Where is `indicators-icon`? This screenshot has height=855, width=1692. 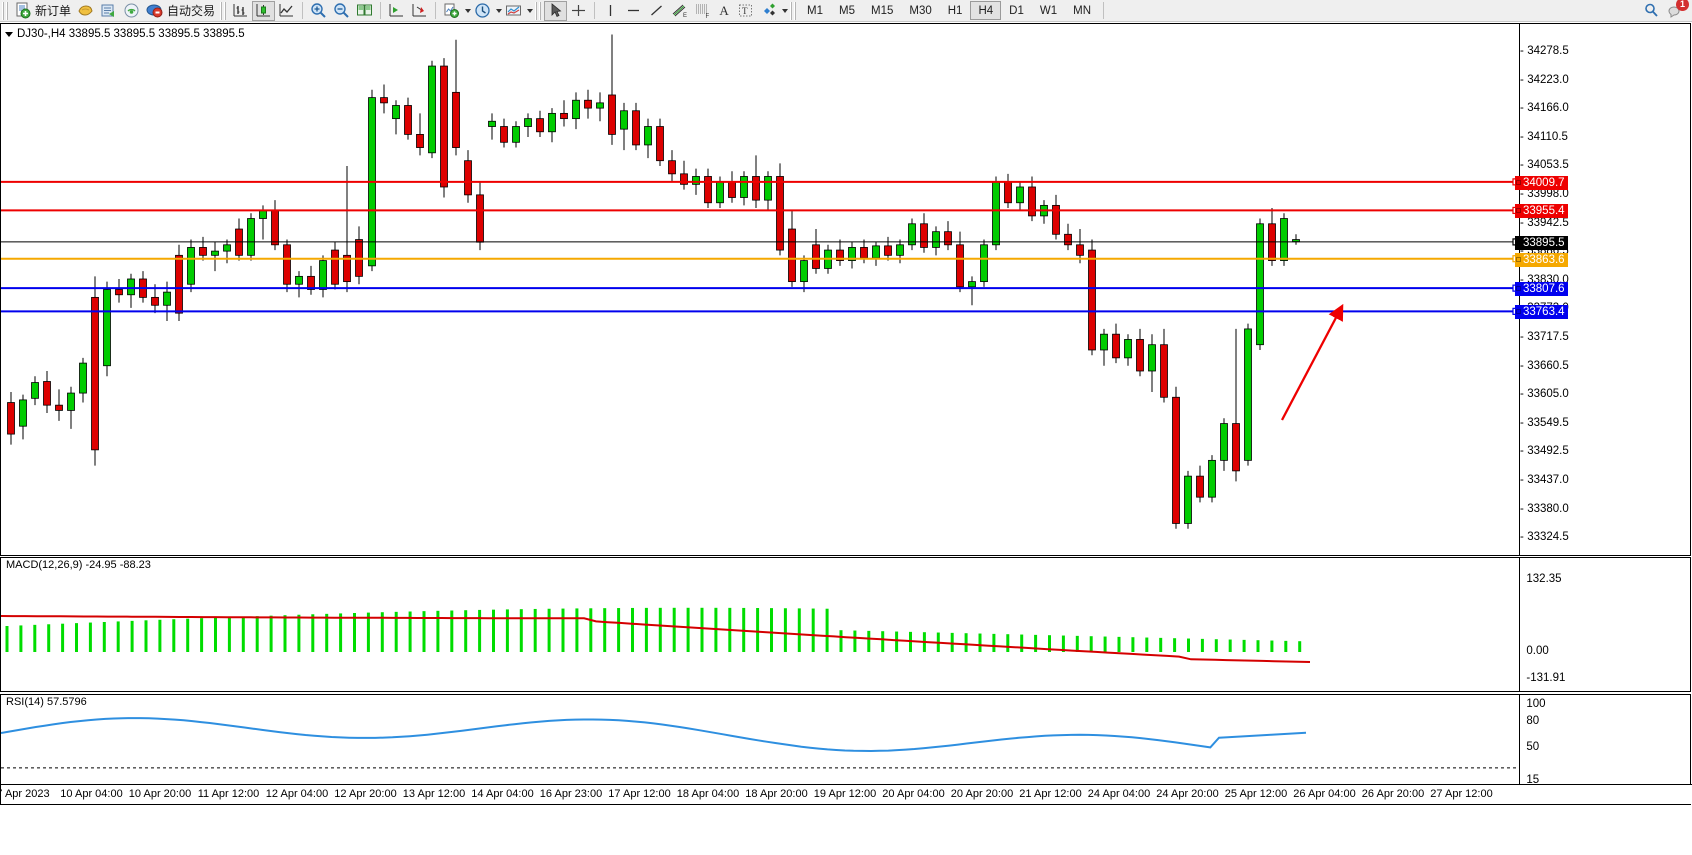
indicators-icon is located at coordinates (451, 11).